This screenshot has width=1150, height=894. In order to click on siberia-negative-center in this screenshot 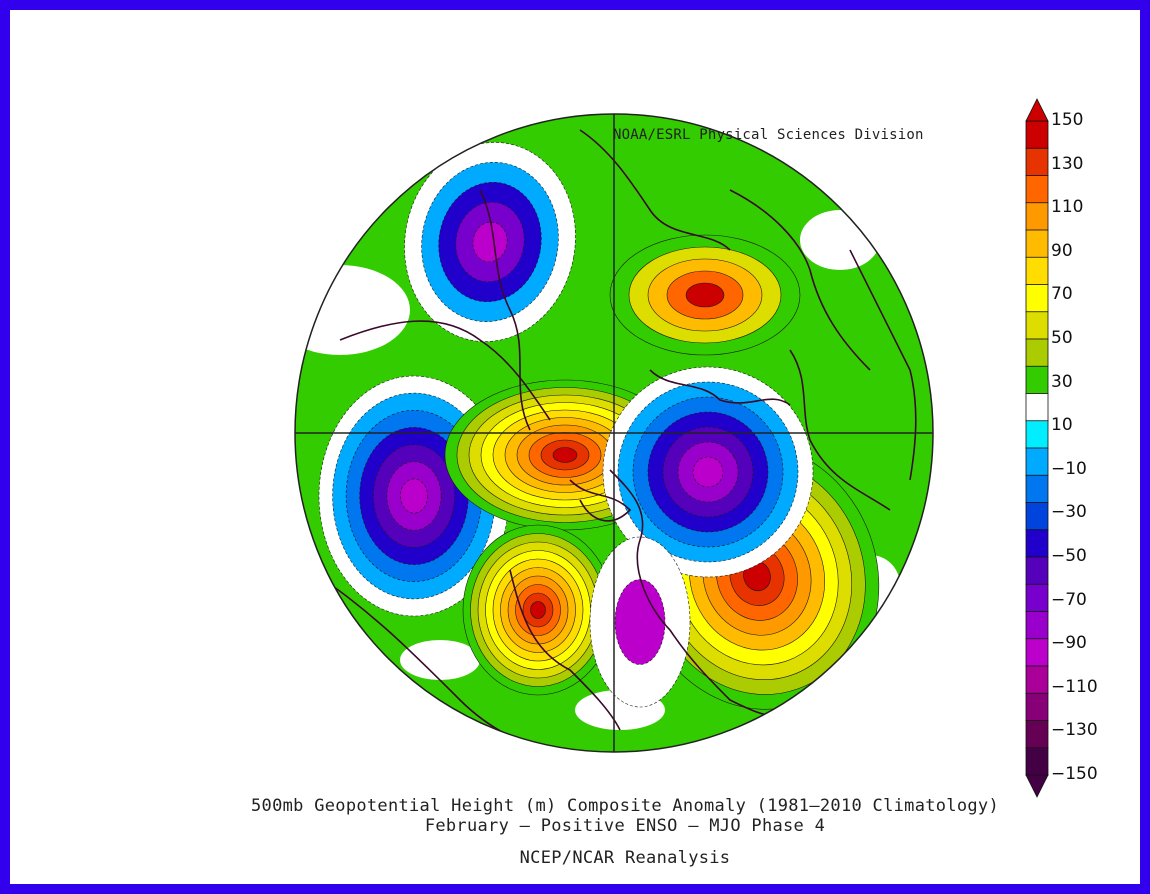, I will do `click(708, 472)`.